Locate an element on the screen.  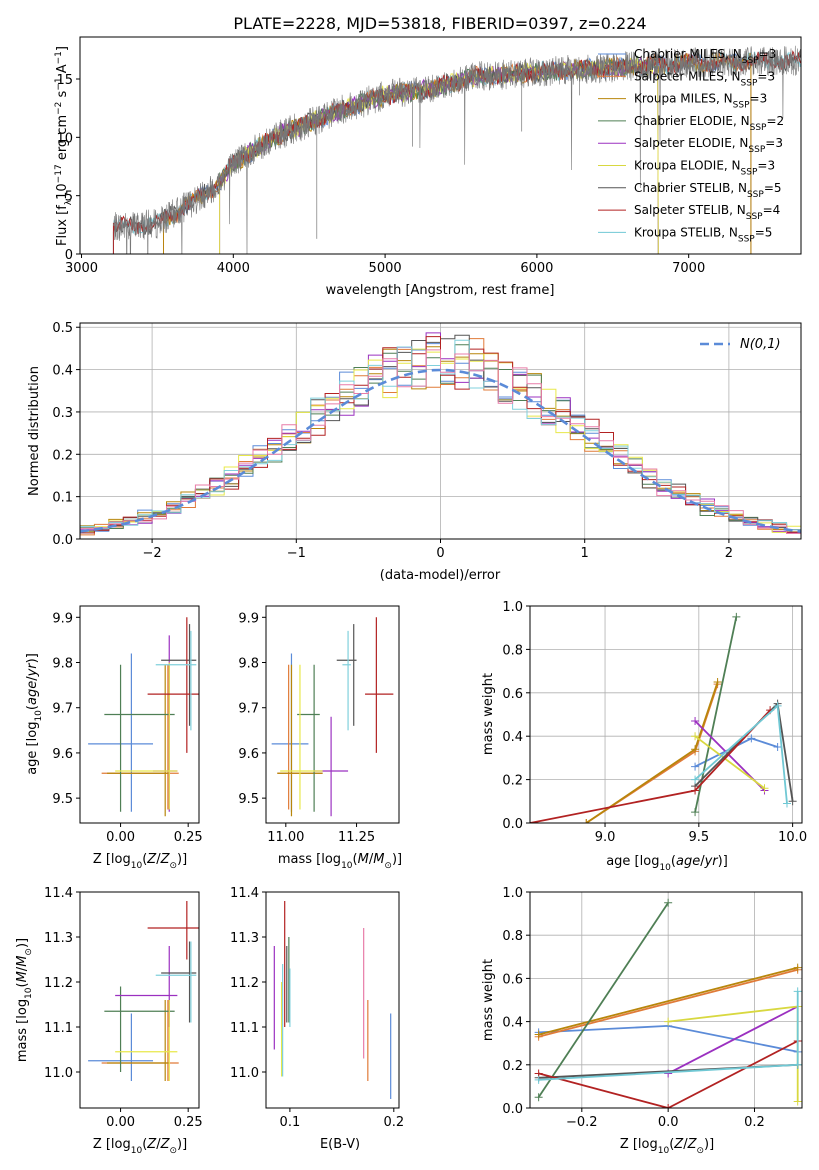
y-tick-label: 11.2 is located at coordinates (58, 983).